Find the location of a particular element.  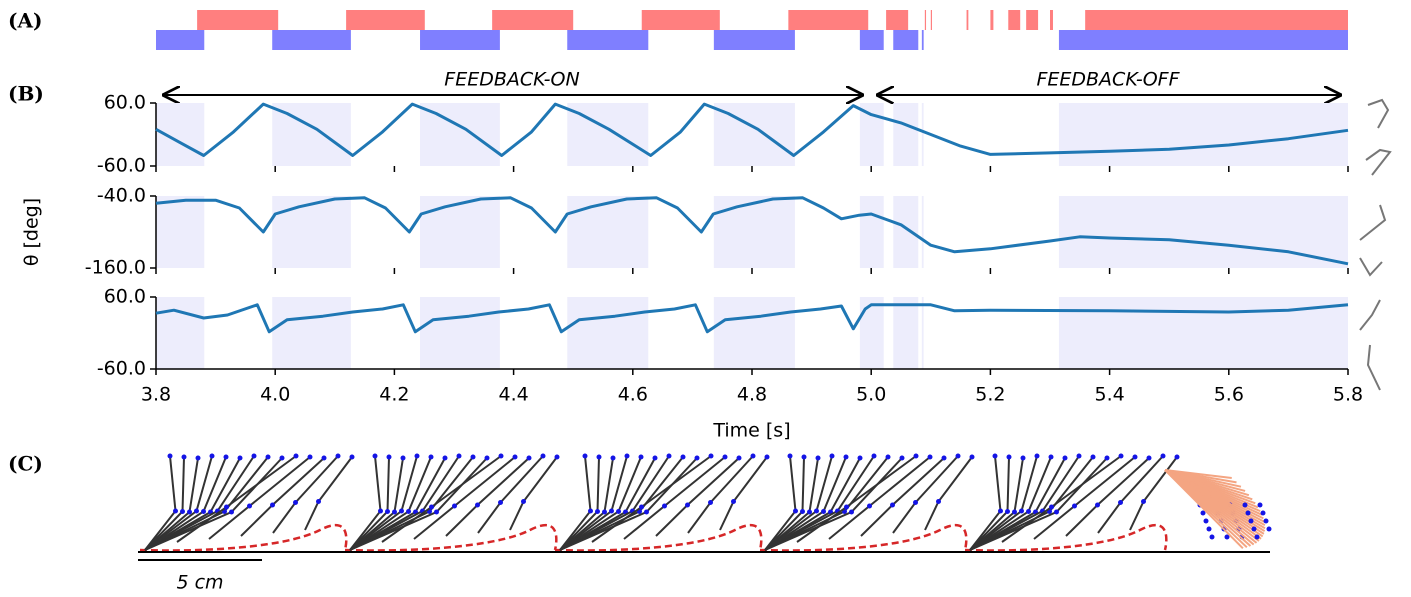

gait-diagram is located at coordinates (705, 507).